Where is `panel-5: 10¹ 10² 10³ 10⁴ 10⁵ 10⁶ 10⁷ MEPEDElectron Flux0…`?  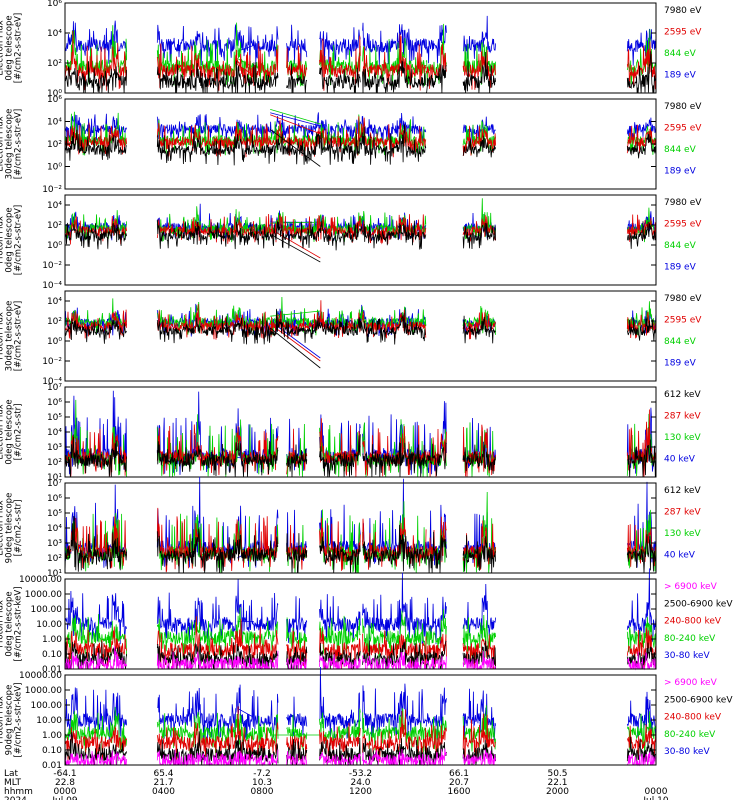 panel-5: 10¹ 10² 10³ 10⁴ 10⁵ 10⁶ 10⁷ MEPEDElectron Flux0… is located at coordinates (350, 433).